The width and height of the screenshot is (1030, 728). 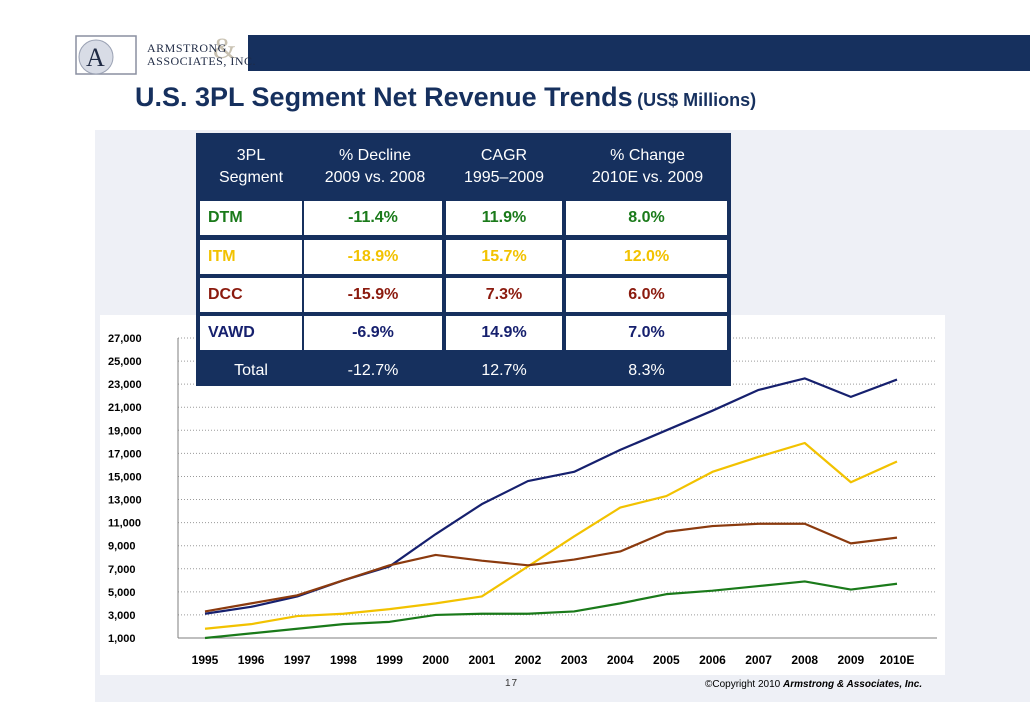 What do you see at coordinates (124, 524) in the screenshot?
I see `y-tick-label: 11,000` at bounding box center [124, 524].